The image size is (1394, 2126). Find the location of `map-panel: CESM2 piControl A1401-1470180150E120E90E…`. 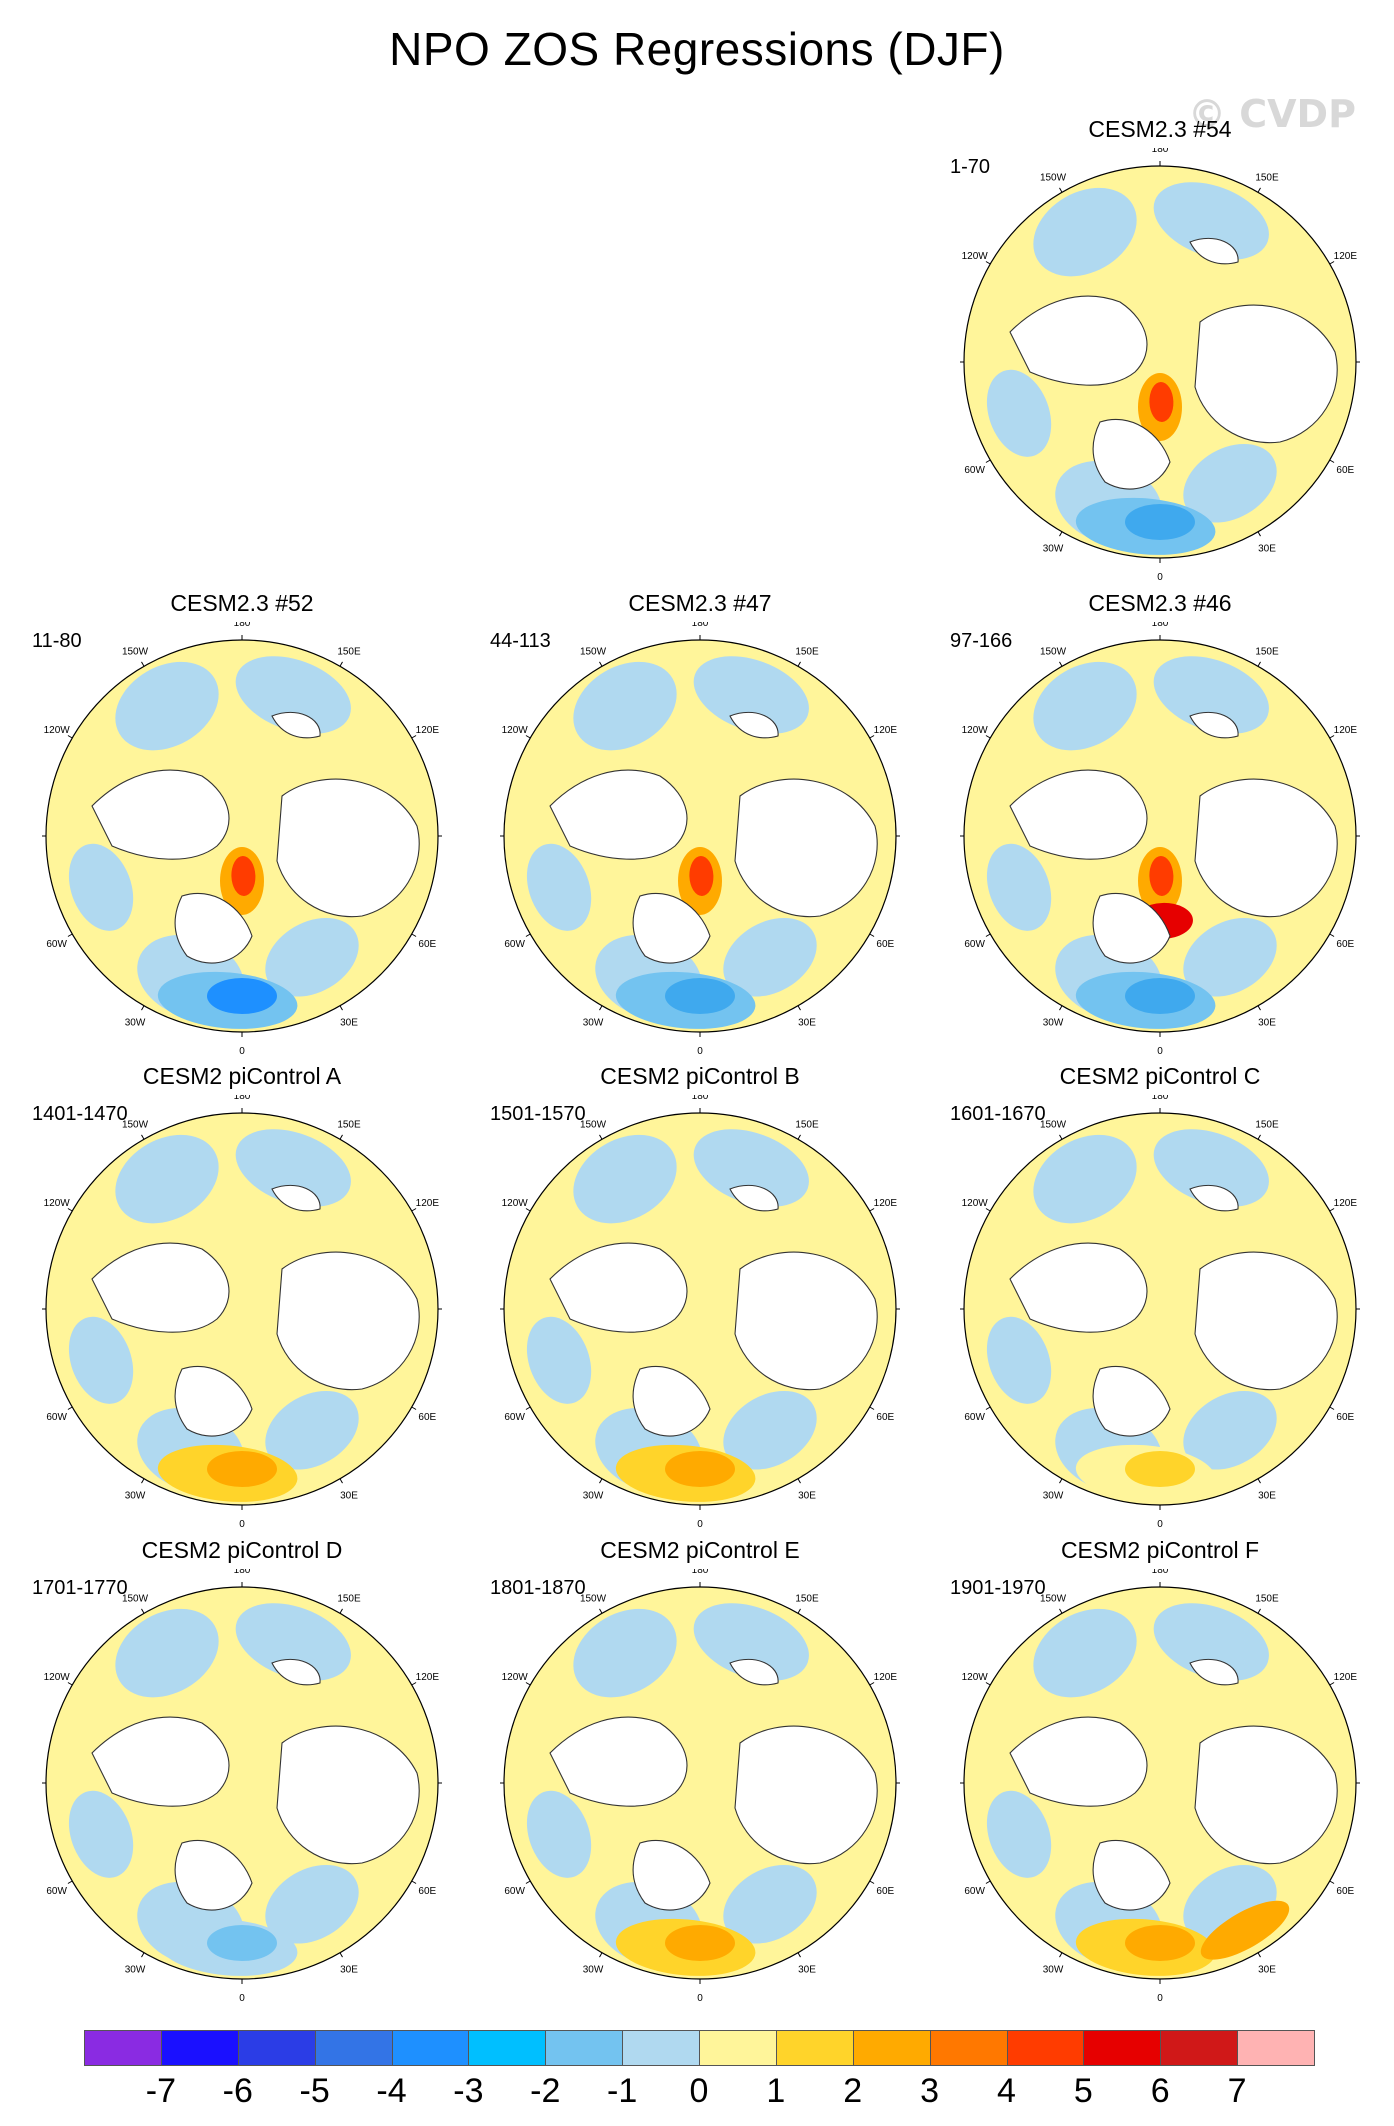

map-panel: CESM2 piControl A1401-1470180150E120E90E… is located at coordinates (242, 1298).